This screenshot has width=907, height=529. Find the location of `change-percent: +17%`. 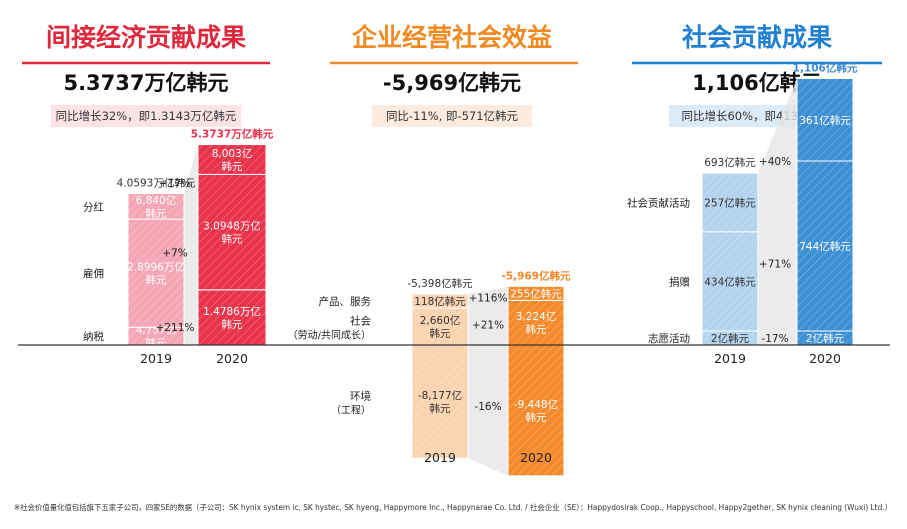

change-percent: +17% is located at coordinates (175, 184).